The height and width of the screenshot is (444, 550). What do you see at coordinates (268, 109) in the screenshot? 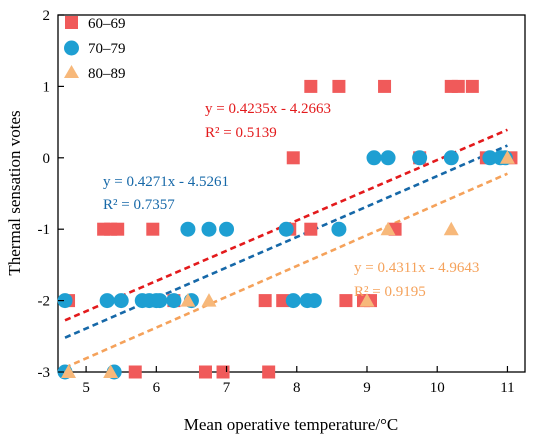
I see `fit-equation-60-69: y = 0.4235x - 4.2663` at bounding box center [268, 109].